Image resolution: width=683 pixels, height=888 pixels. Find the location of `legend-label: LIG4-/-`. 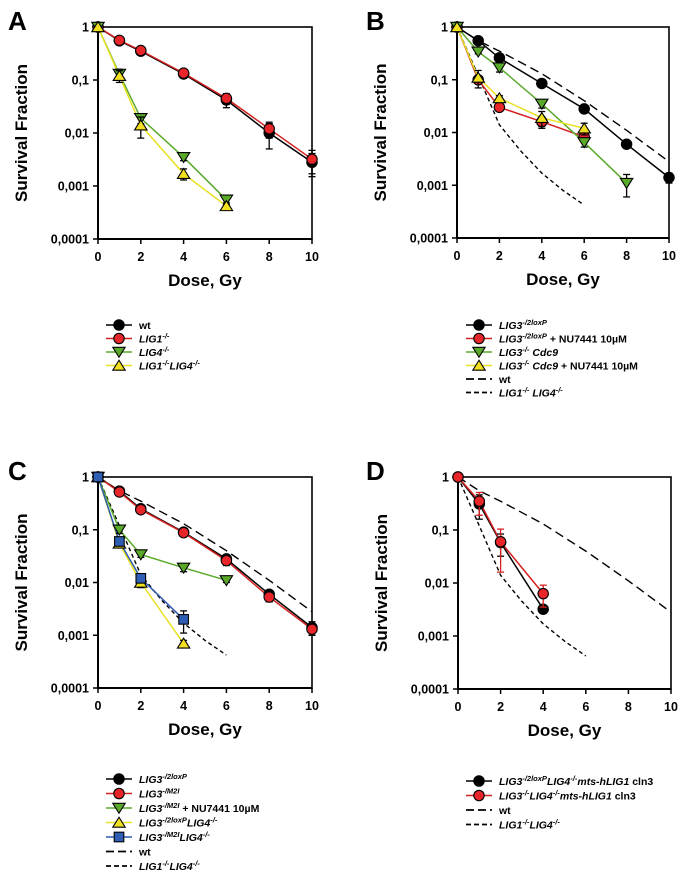

legend-label: LIG4-/- is located at coordinates (154, 352).